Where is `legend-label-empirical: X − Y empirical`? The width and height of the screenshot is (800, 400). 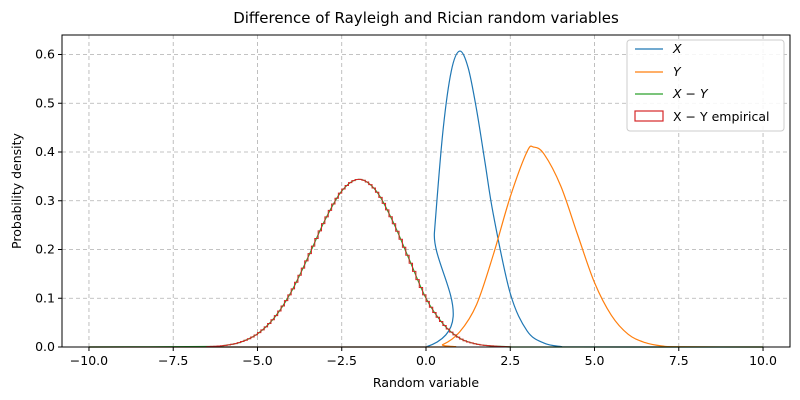
legend-label-empirical: X − Y empirical is located at coordinates (721, 116).